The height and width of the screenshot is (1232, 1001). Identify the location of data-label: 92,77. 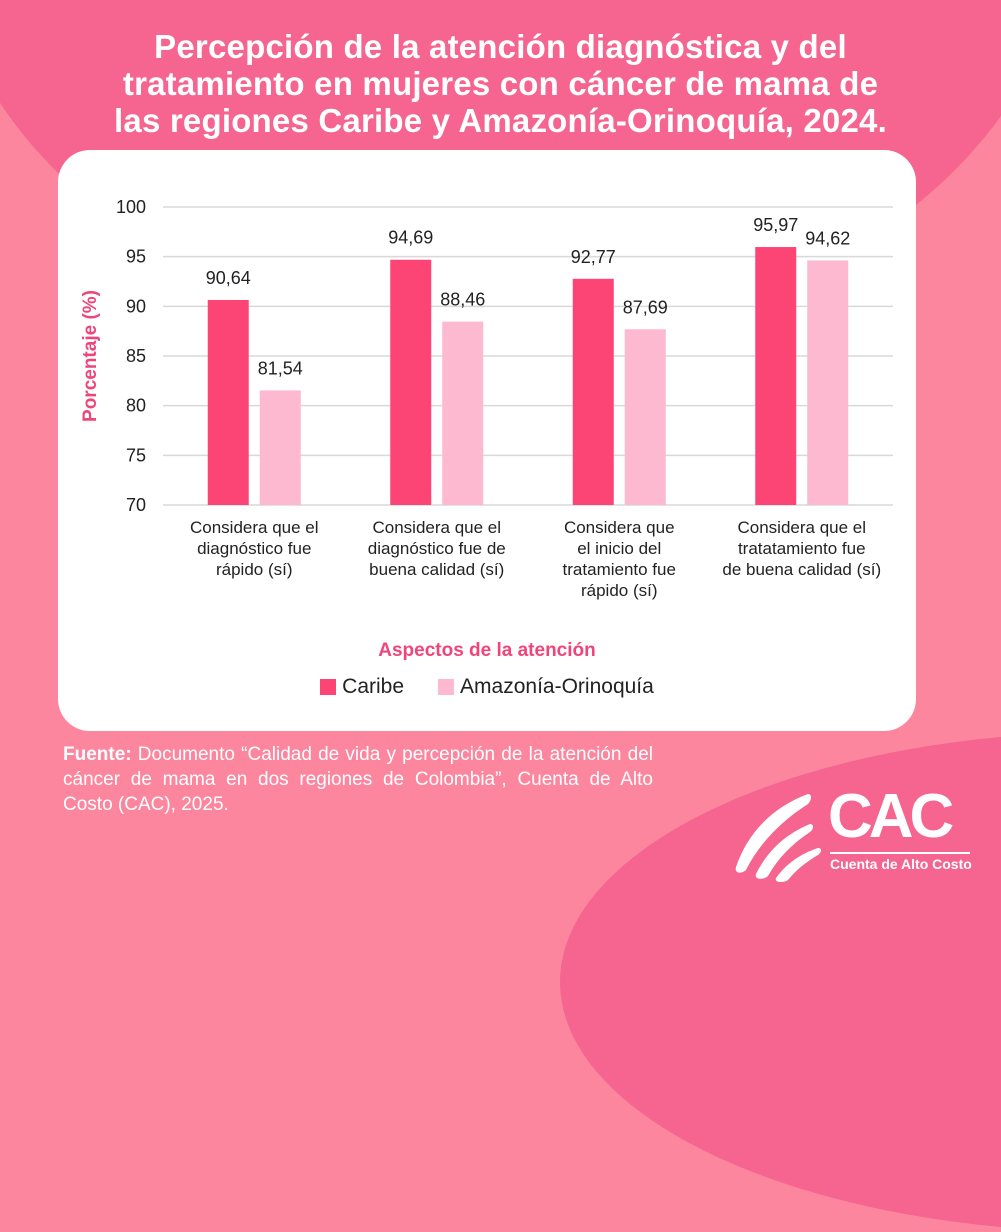
(593, 257).